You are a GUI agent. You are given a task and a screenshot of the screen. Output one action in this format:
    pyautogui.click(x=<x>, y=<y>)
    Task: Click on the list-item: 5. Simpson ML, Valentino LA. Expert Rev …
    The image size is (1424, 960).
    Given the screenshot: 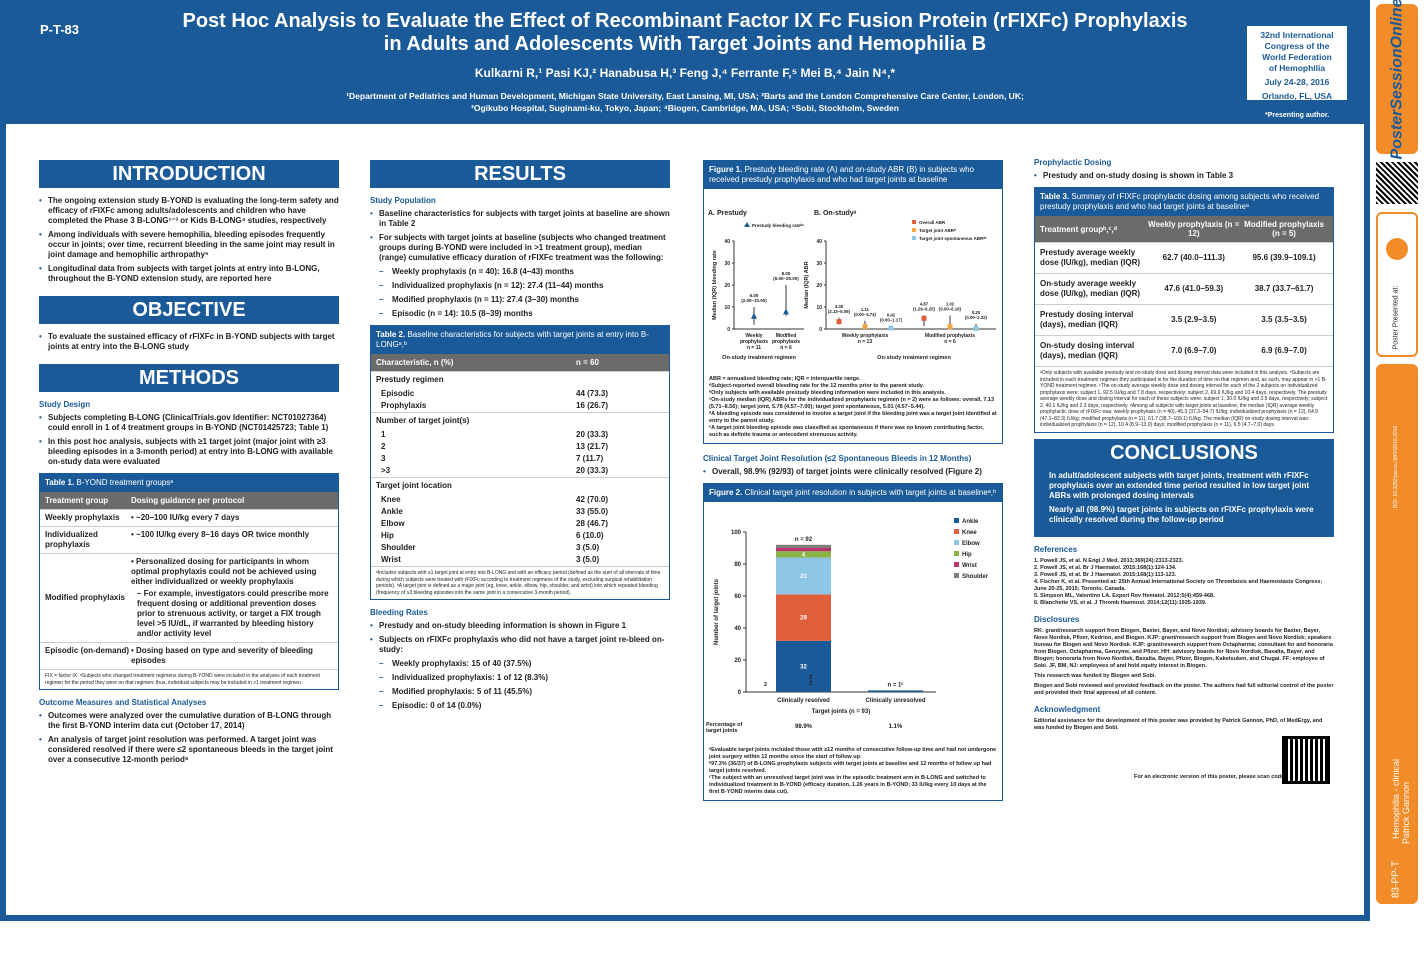 What is the action you would take?
    pyautogui.click(x=1124, y=595)
    